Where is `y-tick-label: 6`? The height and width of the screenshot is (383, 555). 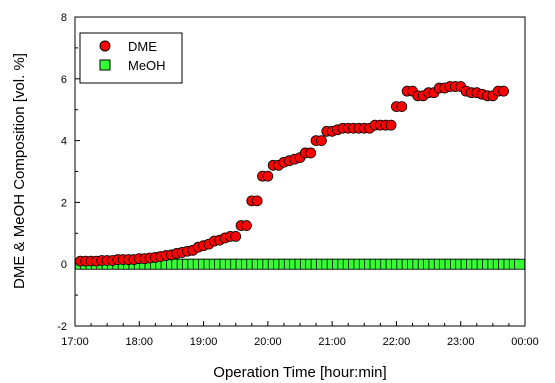 y-tick-label: 6 is located at coordinates (64, 80).